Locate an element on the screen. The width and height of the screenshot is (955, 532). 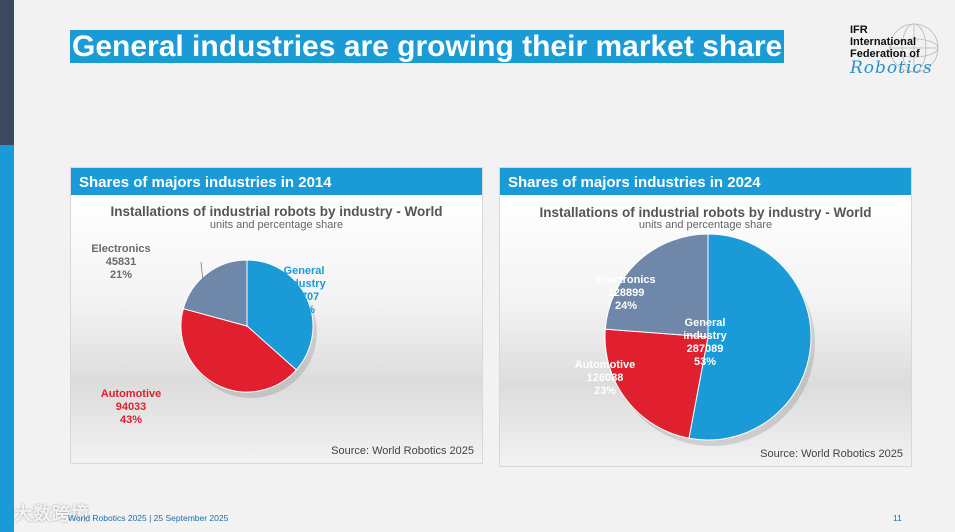
slice-label-line: 287089 is located at coordinates (705, 349).